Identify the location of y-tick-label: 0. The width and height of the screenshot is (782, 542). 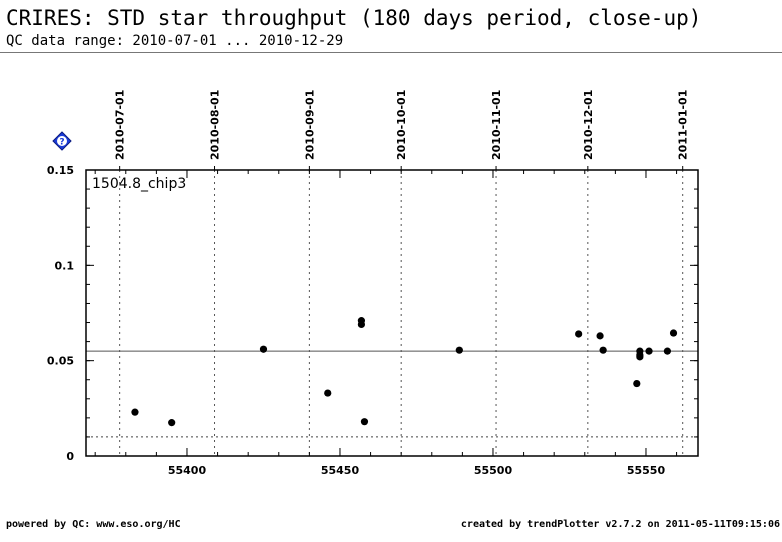
(70, 456).